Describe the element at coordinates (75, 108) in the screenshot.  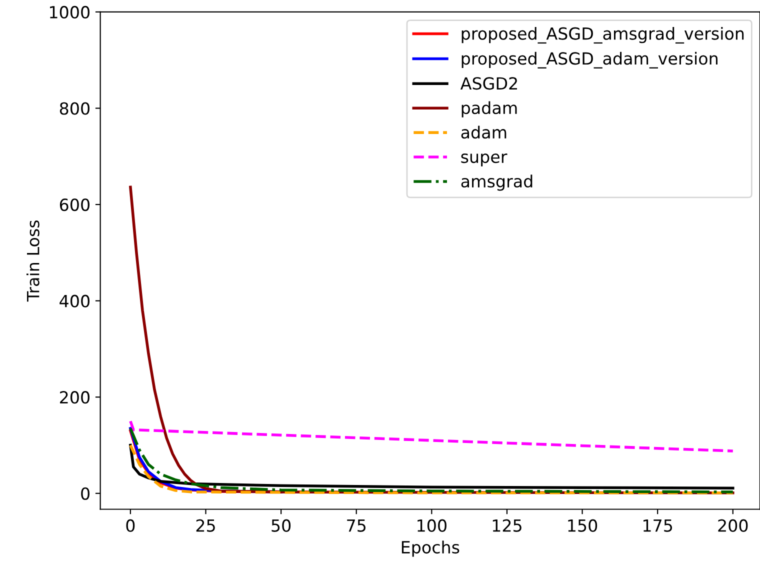
I see `y-tick-label: 800` at that location.